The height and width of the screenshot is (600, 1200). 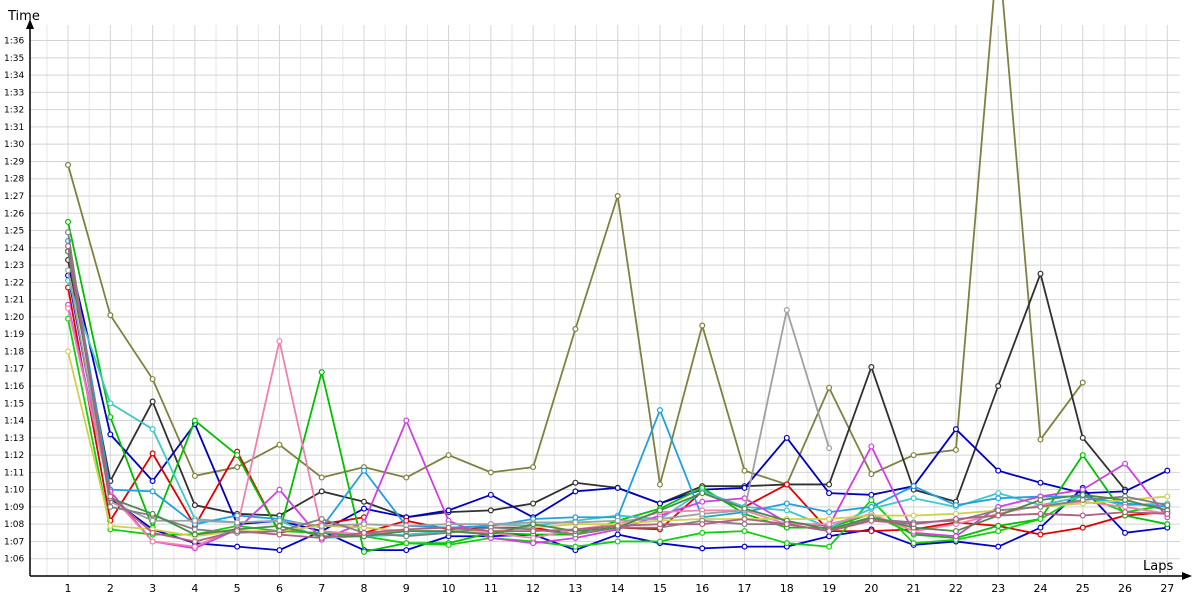 I want to click on y-tick-label: 1:21, so click(x=14, y=301).